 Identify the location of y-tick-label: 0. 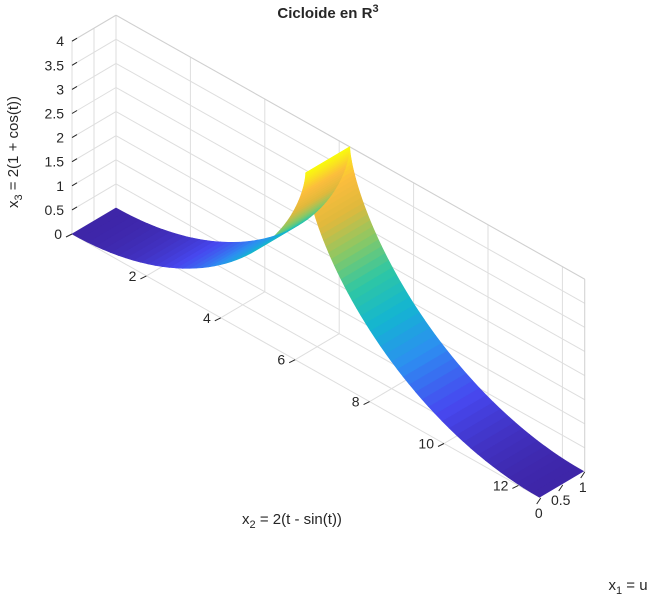
(58, 234).